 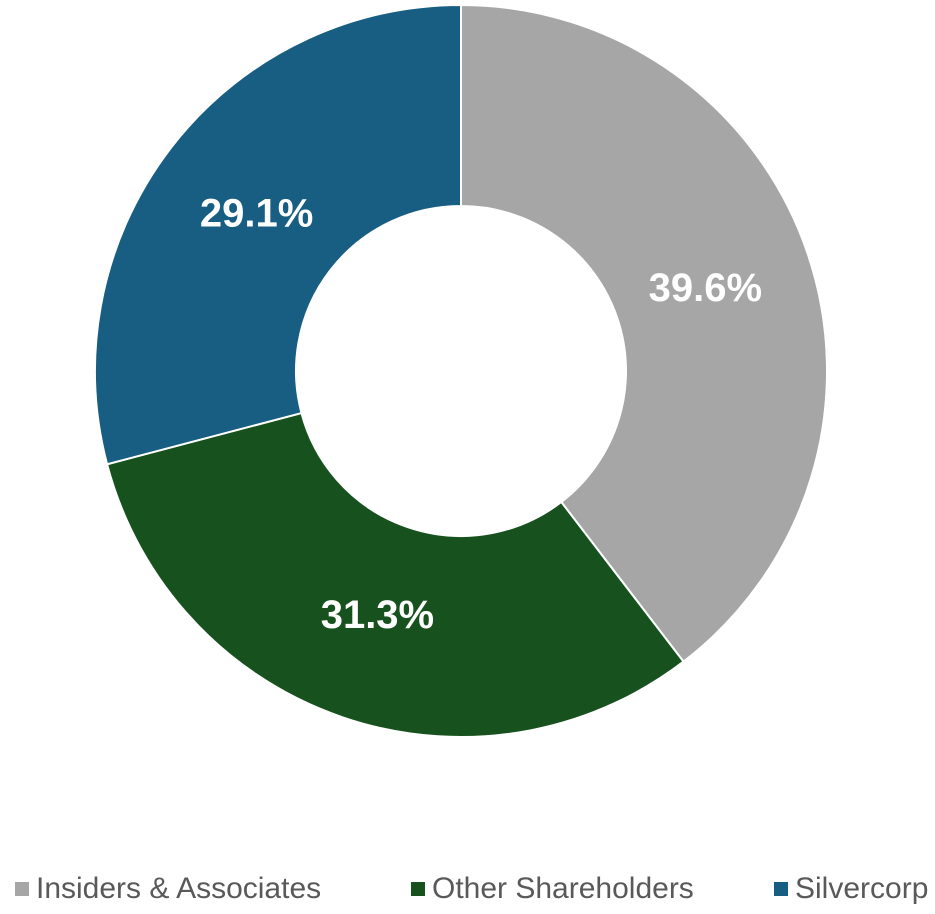 What do you see at coordinates (705, 288) in the screenshot?
I see `data-label-insiders-and-associates: 39.6%` at bounding box center [705, 288].